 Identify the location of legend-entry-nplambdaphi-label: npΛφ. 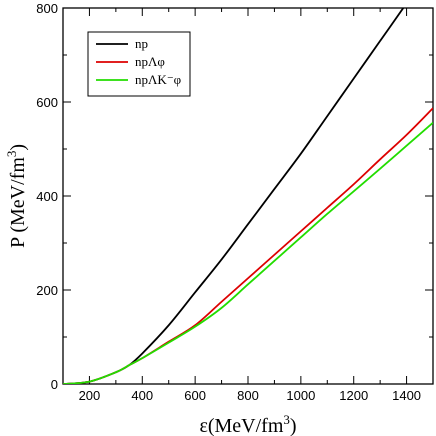
(150, 61).